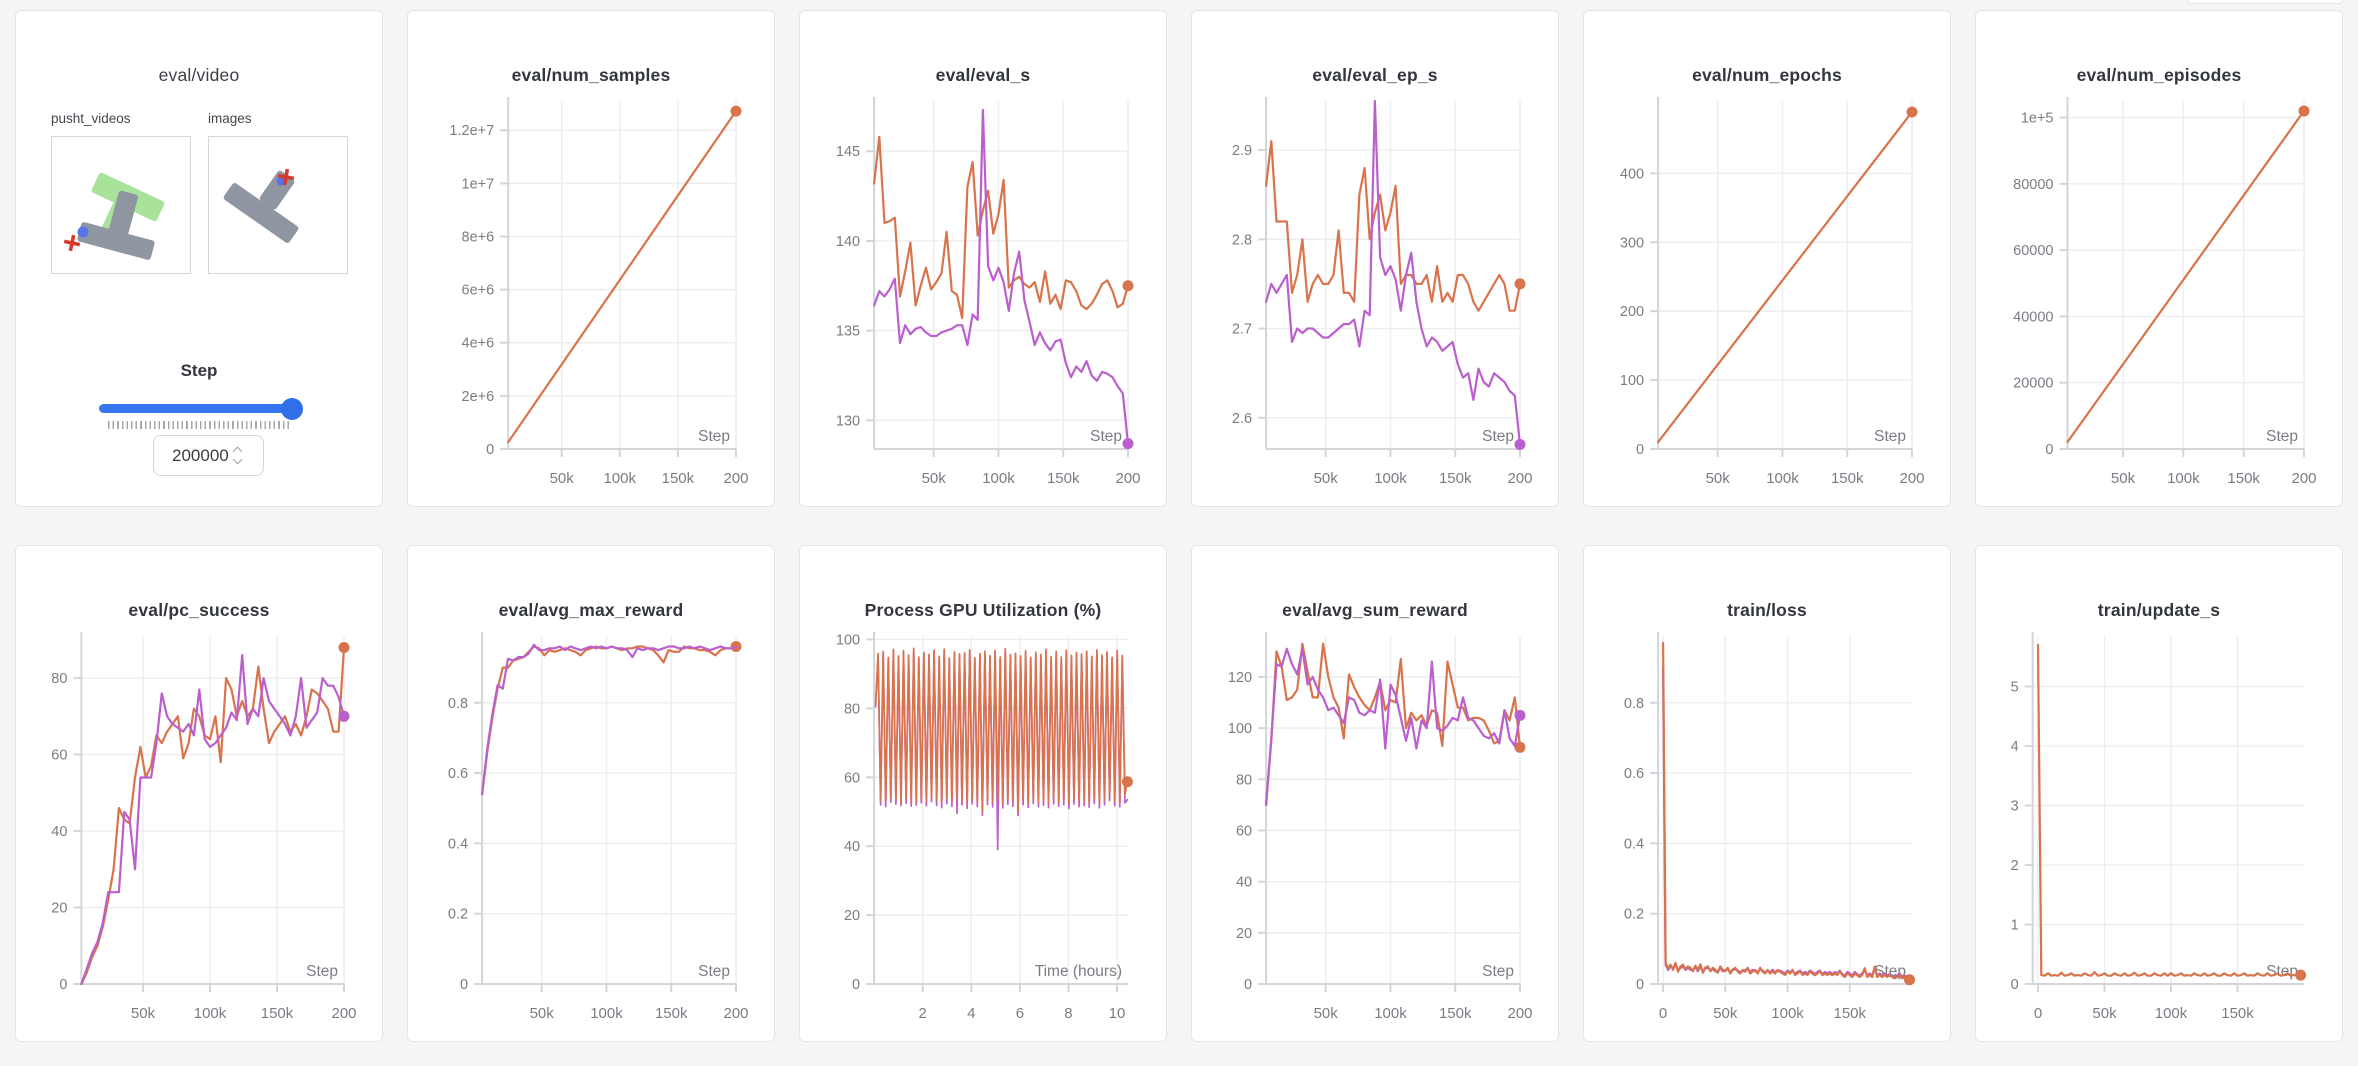  What do you see at coordinates (1767, 610) in the screenshot?
I see `chart-title: train/loss` at bounding box center [1767, 610].